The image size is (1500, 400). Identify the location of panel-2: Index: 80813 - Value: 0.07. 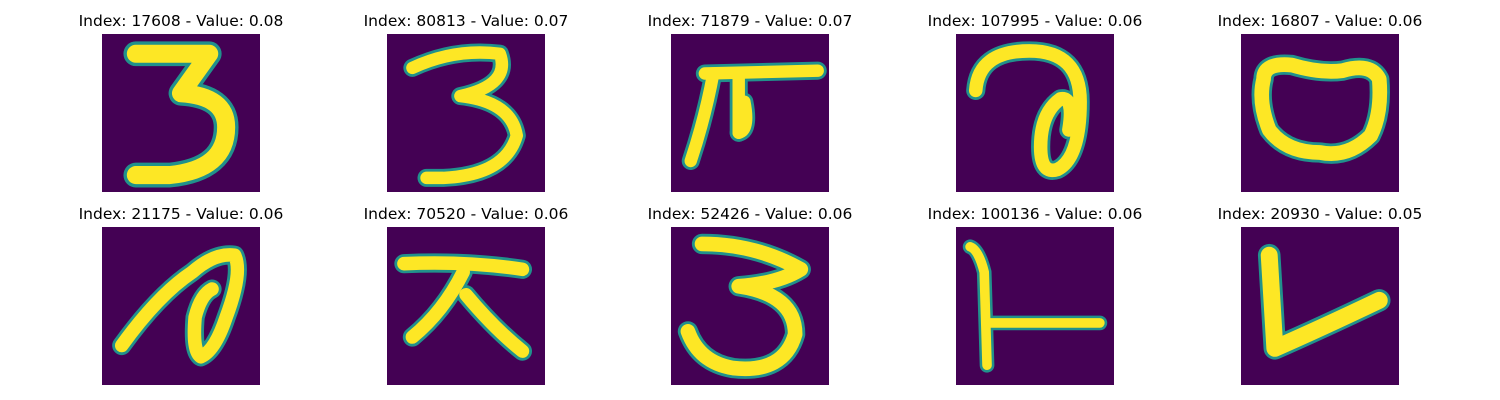
(466, 102).